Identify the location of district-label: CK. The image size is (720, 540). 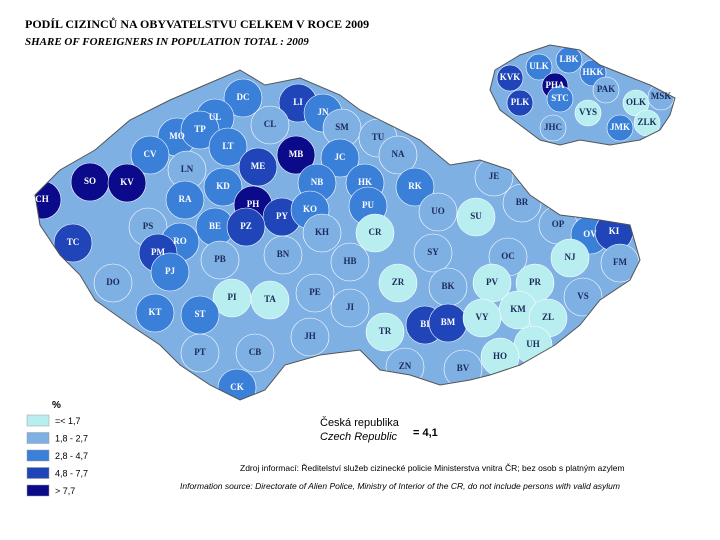
(237, 387).